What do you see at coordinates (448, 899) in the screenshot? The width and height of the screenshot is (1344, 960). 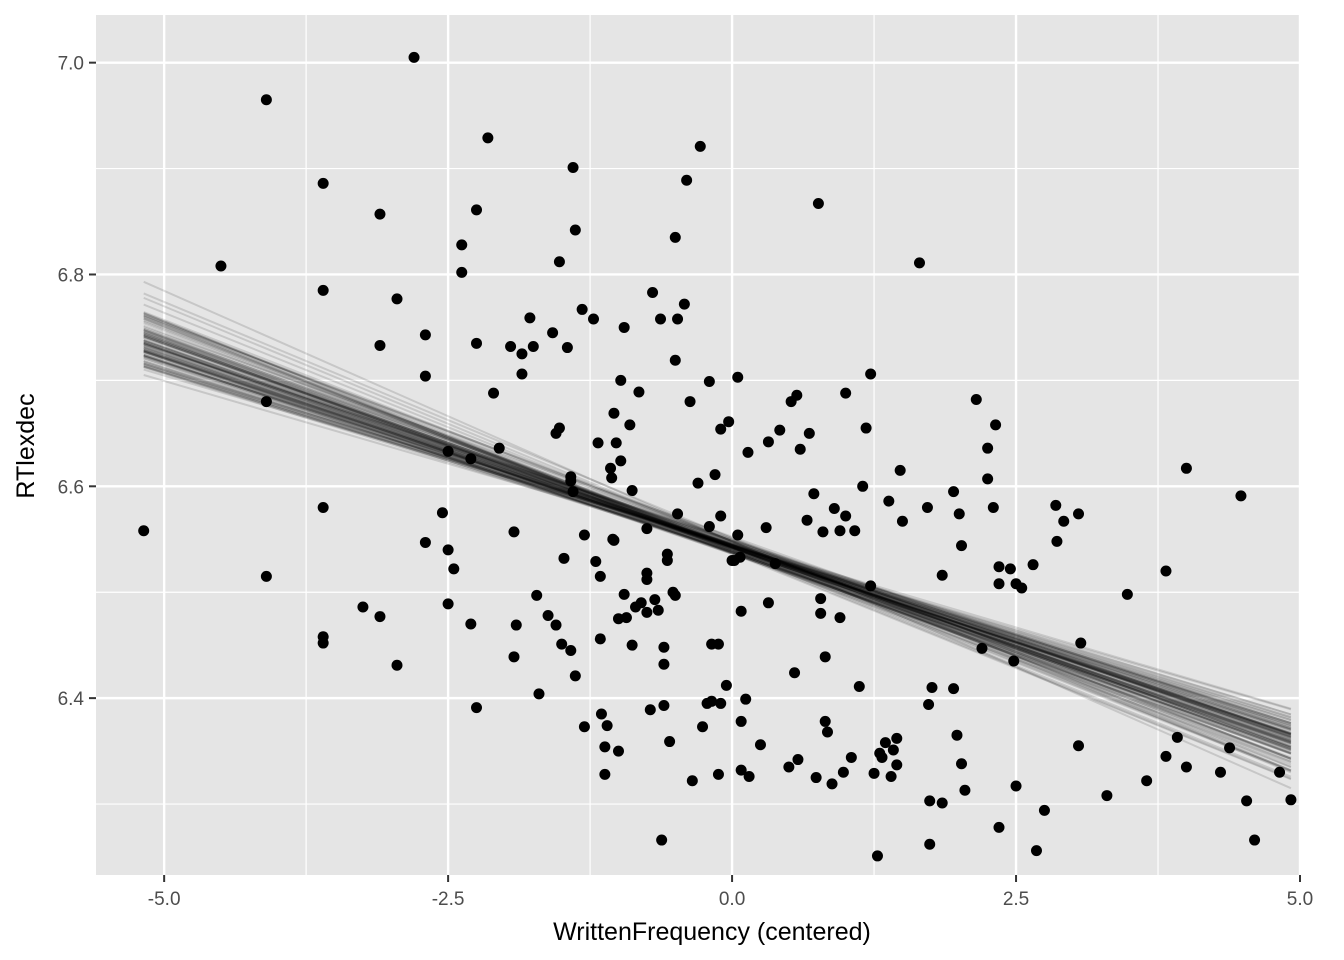 I see `x-tick-label: -2.5` at bounding box center [448, 899].